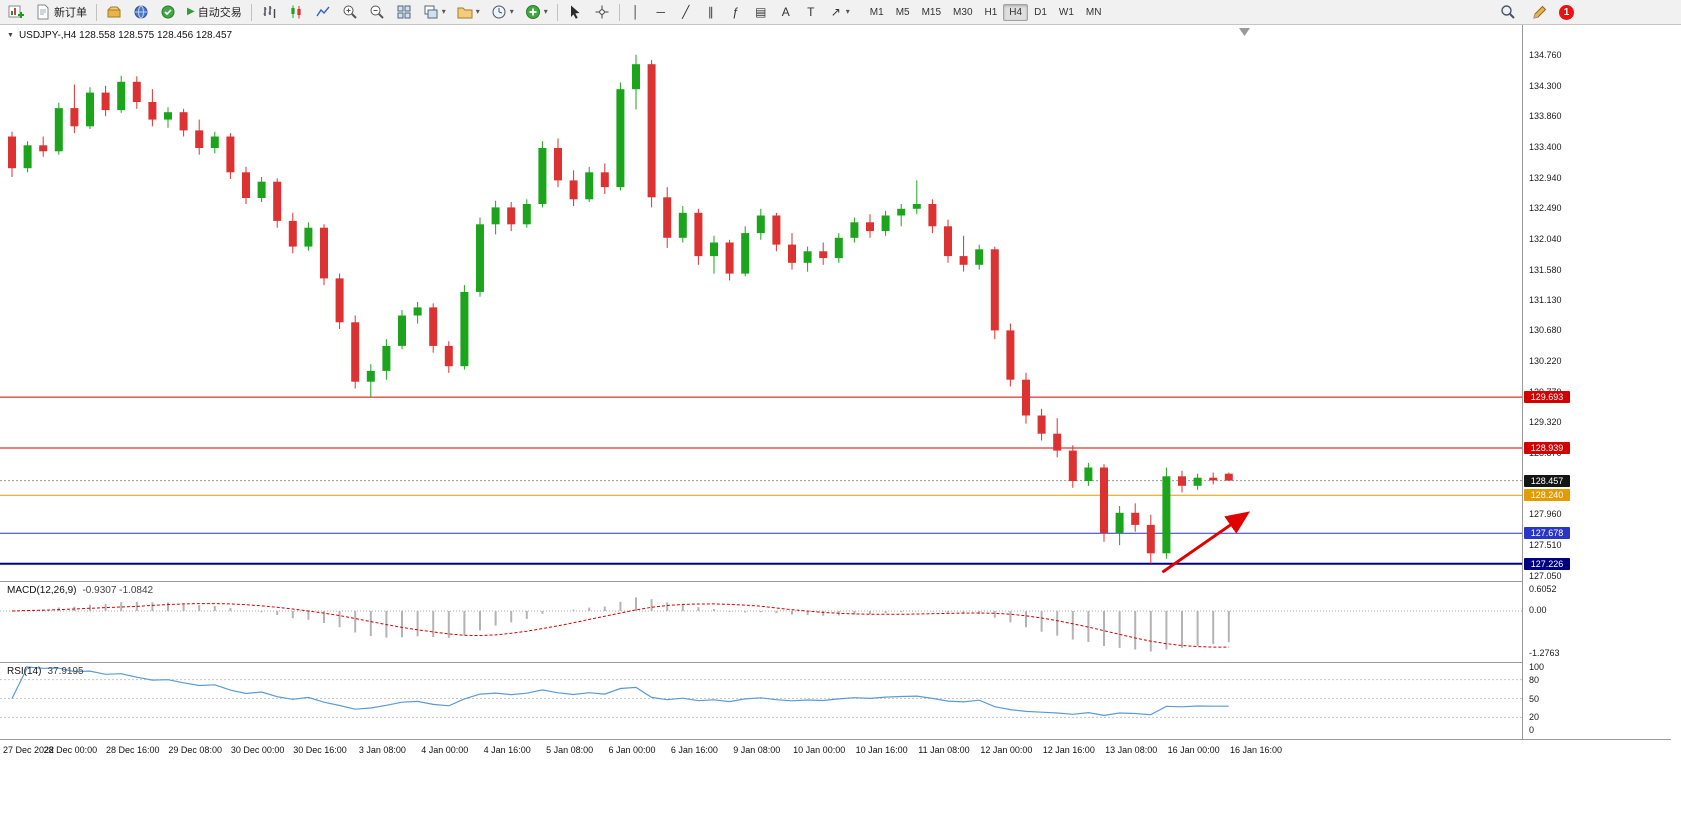 The image size is (1681, 814). Describe the element at coordinates (404, 12) in the screenshot. I see `tile-windows-button` at that location.